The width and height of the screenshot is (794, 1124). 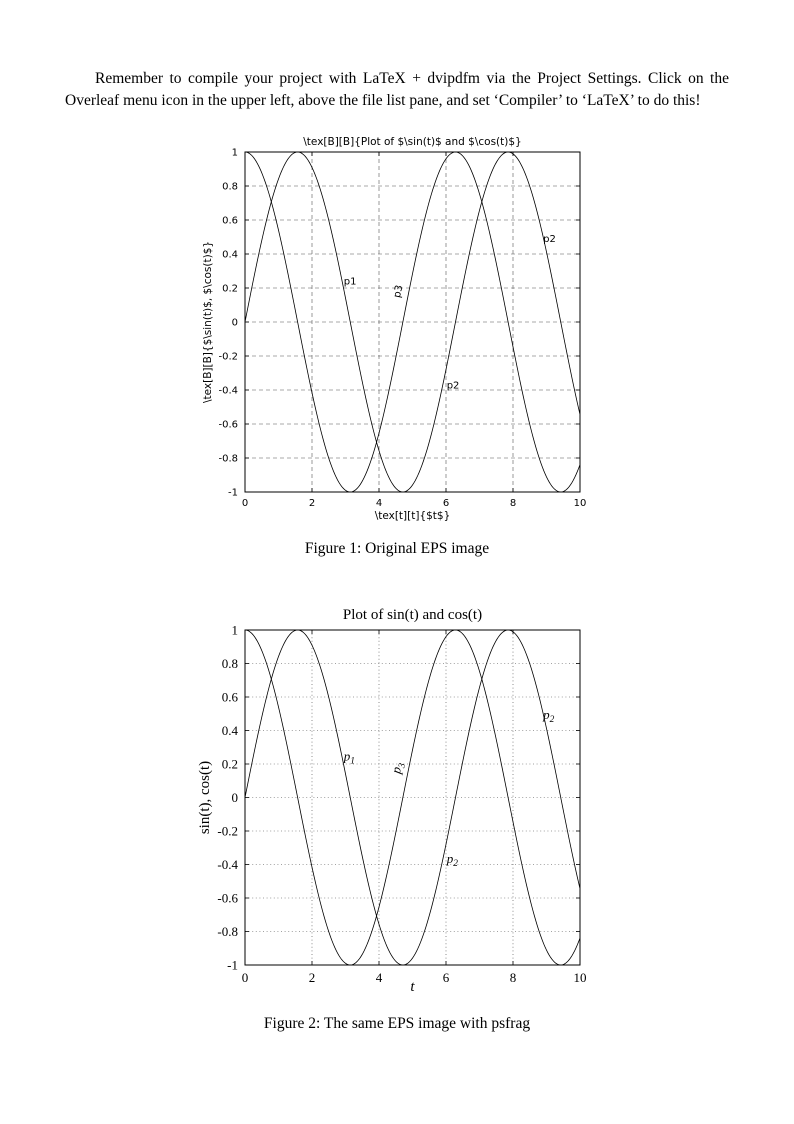 What do you see at coordinates (397, 1023) in the screenshot?
I see `figure2-caption: Figure 2: The same EPS image with psfrag` at bounding box center [397, 1023].